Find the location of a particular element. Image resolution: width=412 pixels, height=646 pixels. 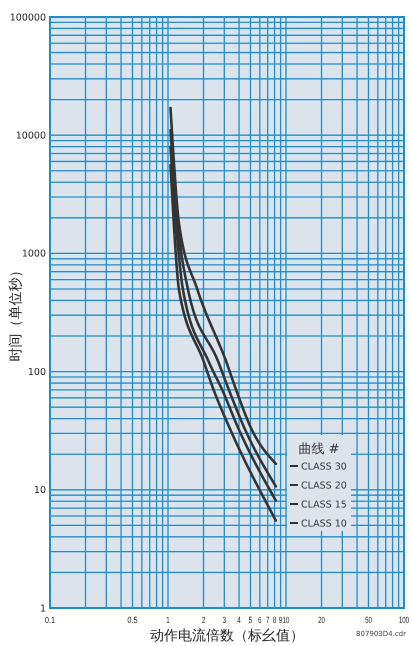

y-tick-label: 1 is located at coordinates (43, 608).